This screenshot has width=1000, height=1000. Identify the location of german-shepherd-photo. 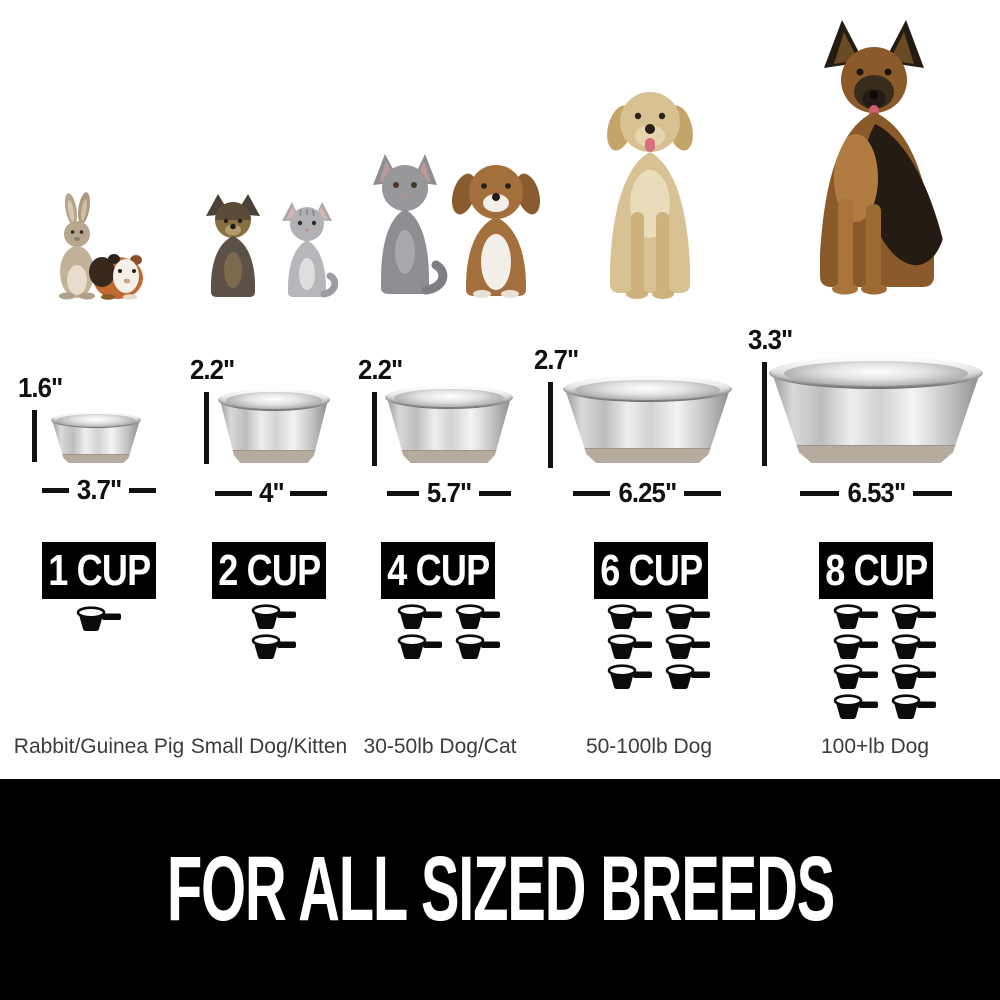
(884, 157).